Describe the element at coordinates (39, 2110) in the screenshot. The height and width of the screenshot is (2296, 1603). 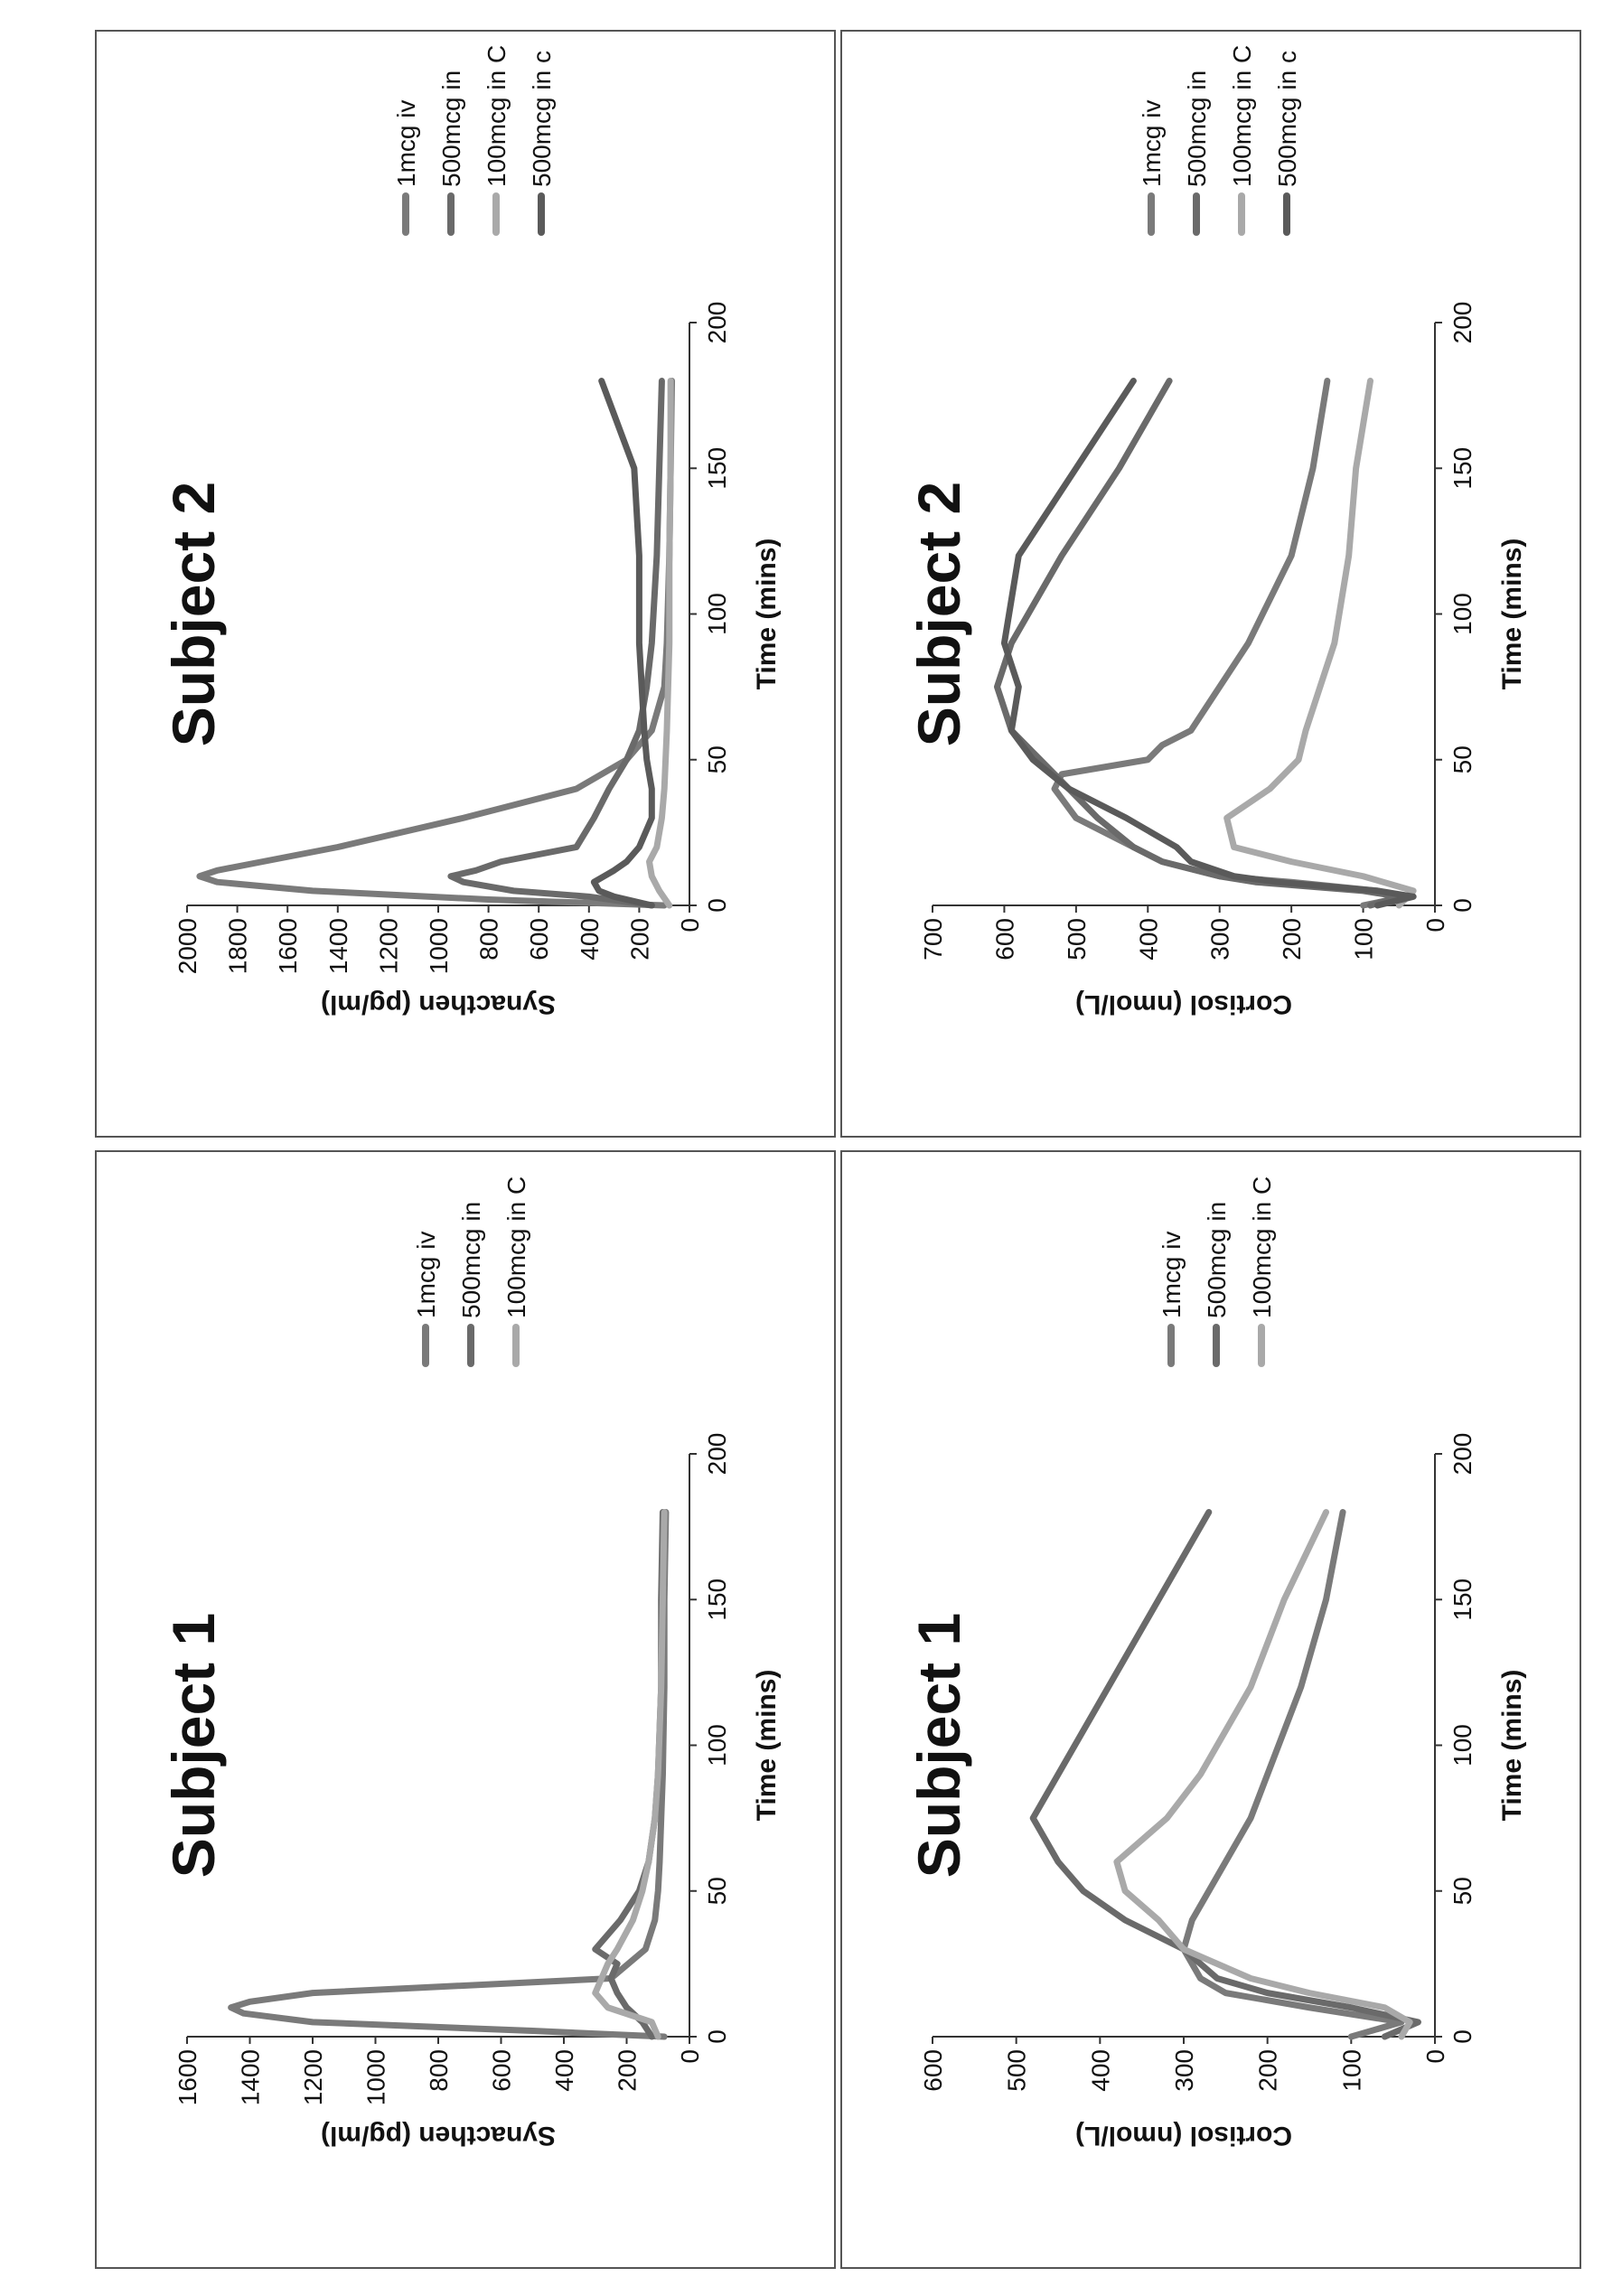
I see `figure-title: Figure 3A` at that location.